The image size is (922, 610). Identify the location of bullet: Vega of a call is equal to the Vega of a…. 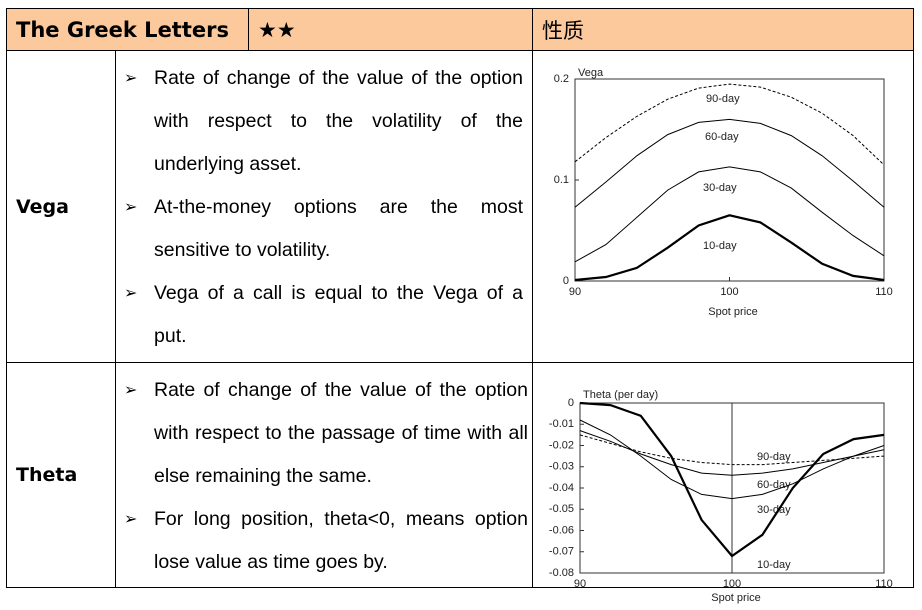
(323, 315).